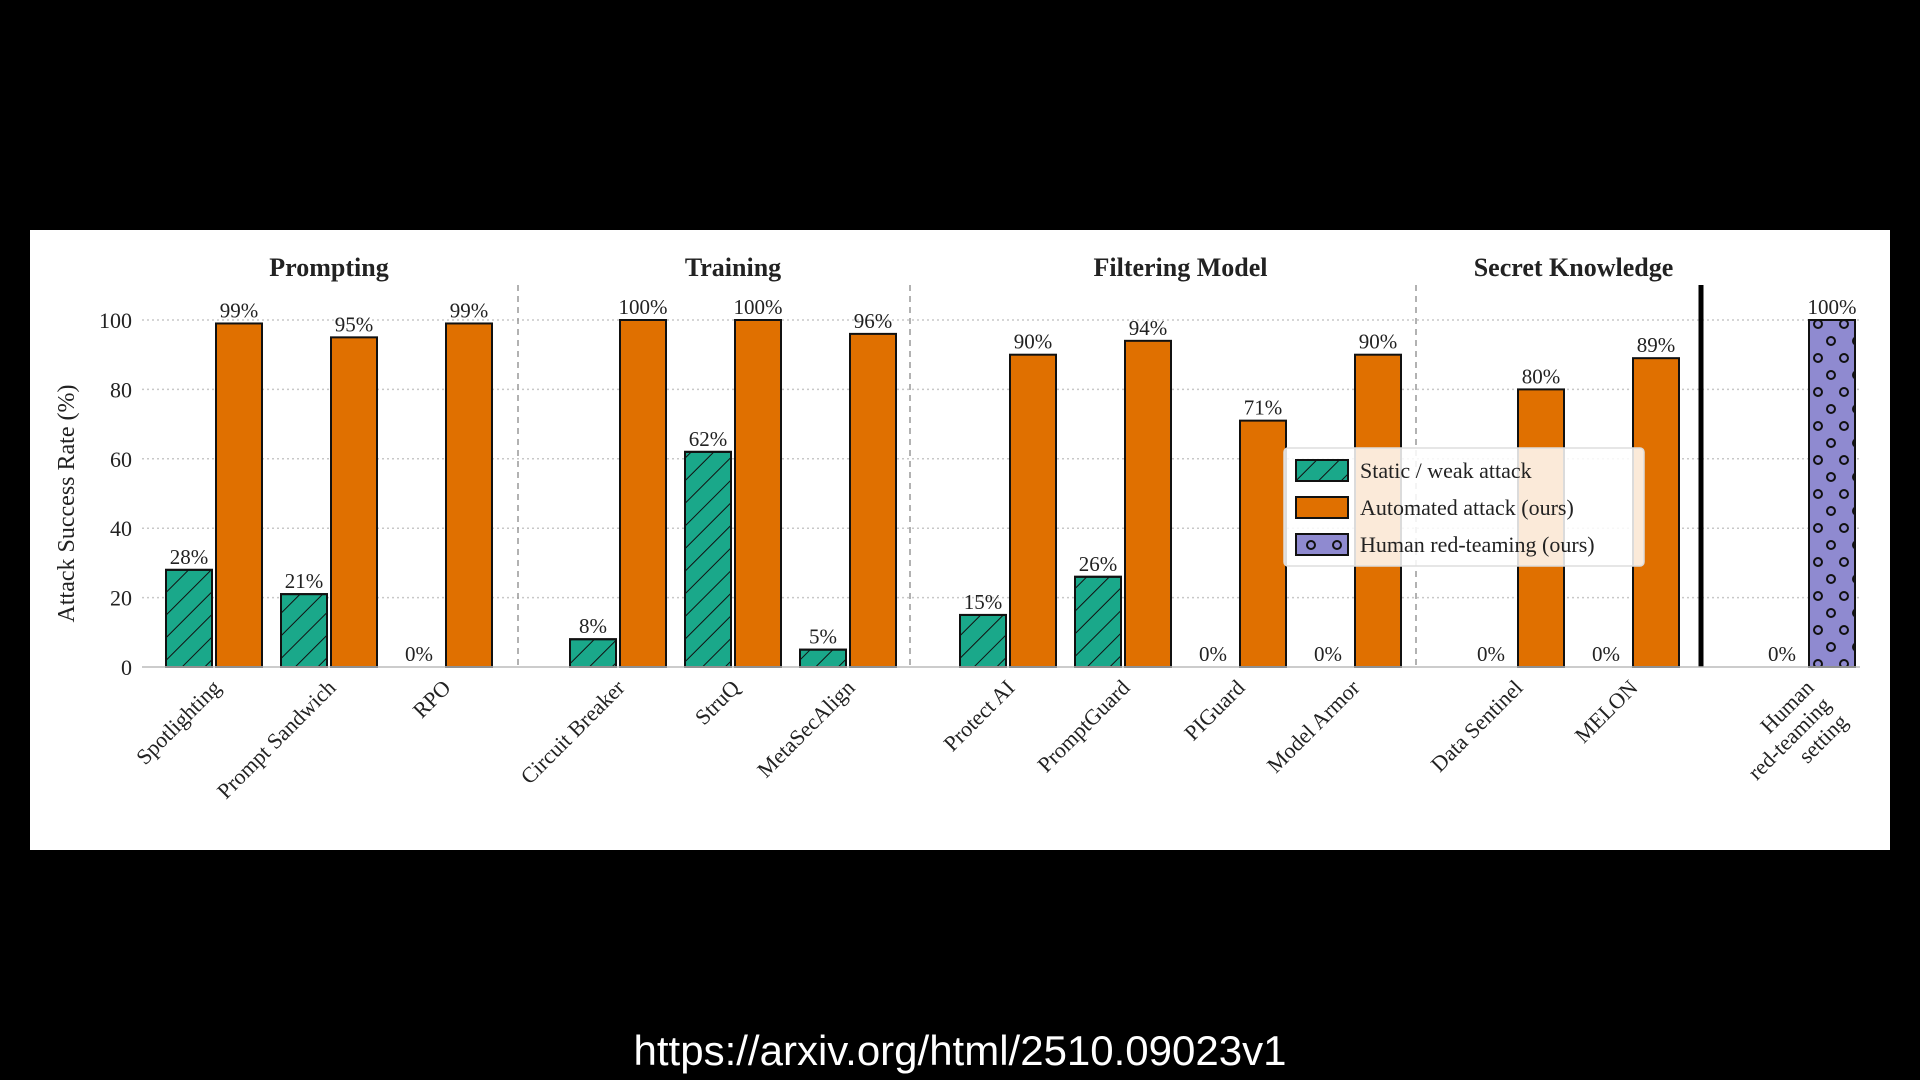 The height and width of the screenshot is (1080, 1920). Describe the element at coordinates (593, 626) in the screenshot. I see `data-label: 8%` at that location.